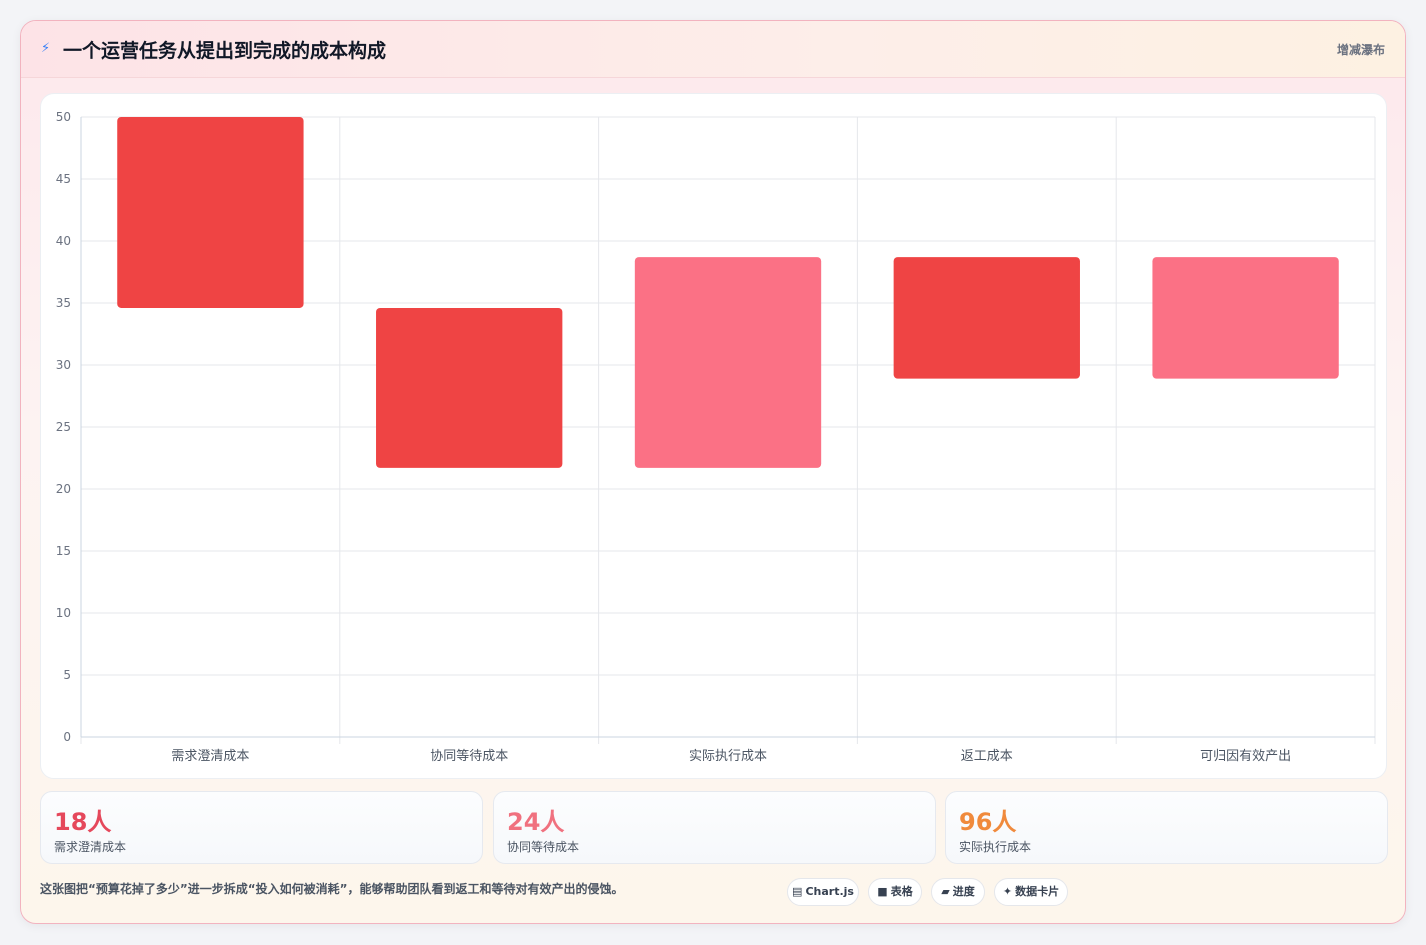 The height and width of the screenshot is (945, 1426). Describe the element at coordinates (63, 303) in the screenshot. I see `y-tick-label: 35` at that location.